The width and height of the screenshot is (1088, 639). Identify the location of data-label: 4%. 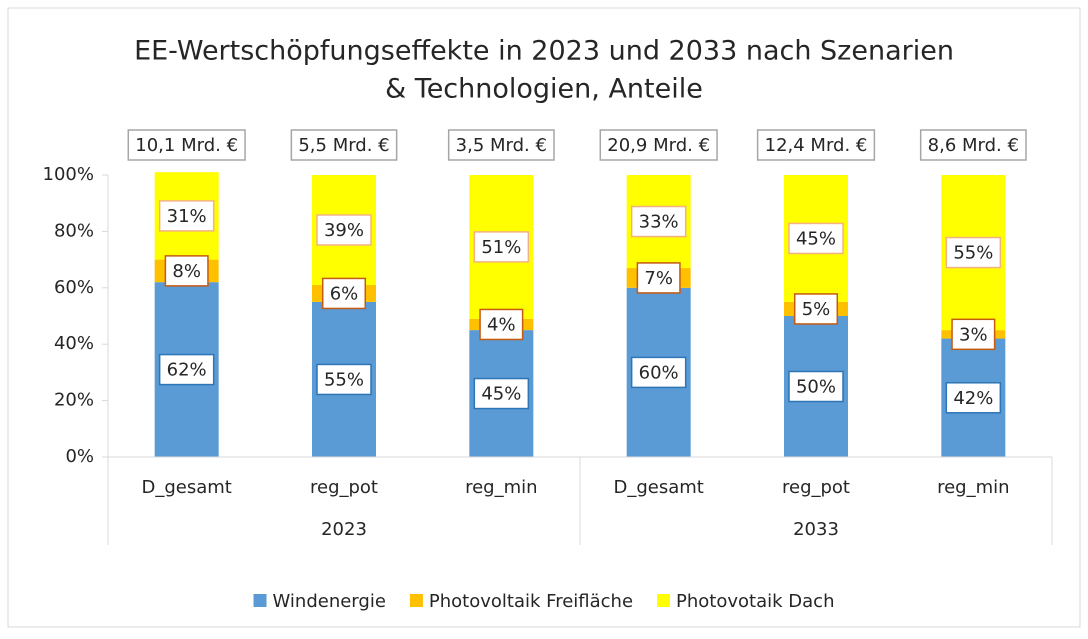
(501, 324).